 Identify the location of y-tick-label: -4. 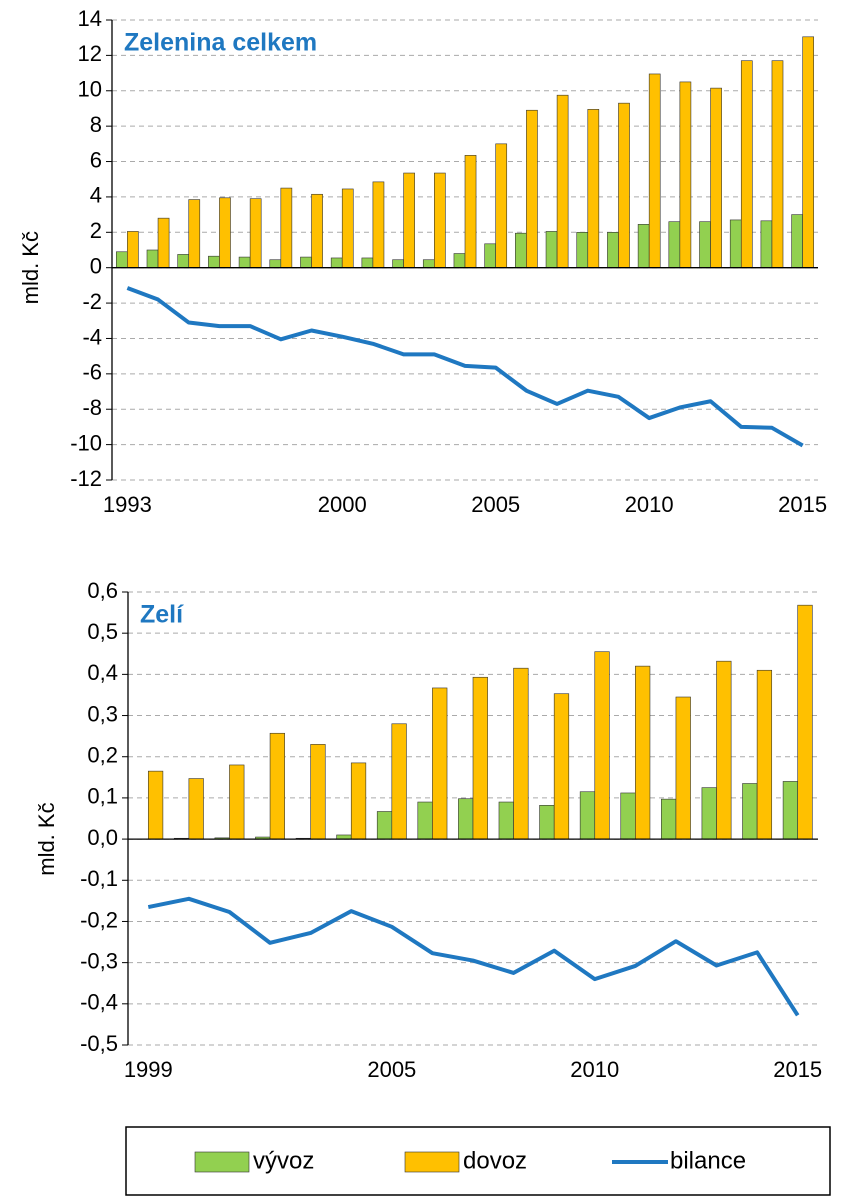
(92, 336).